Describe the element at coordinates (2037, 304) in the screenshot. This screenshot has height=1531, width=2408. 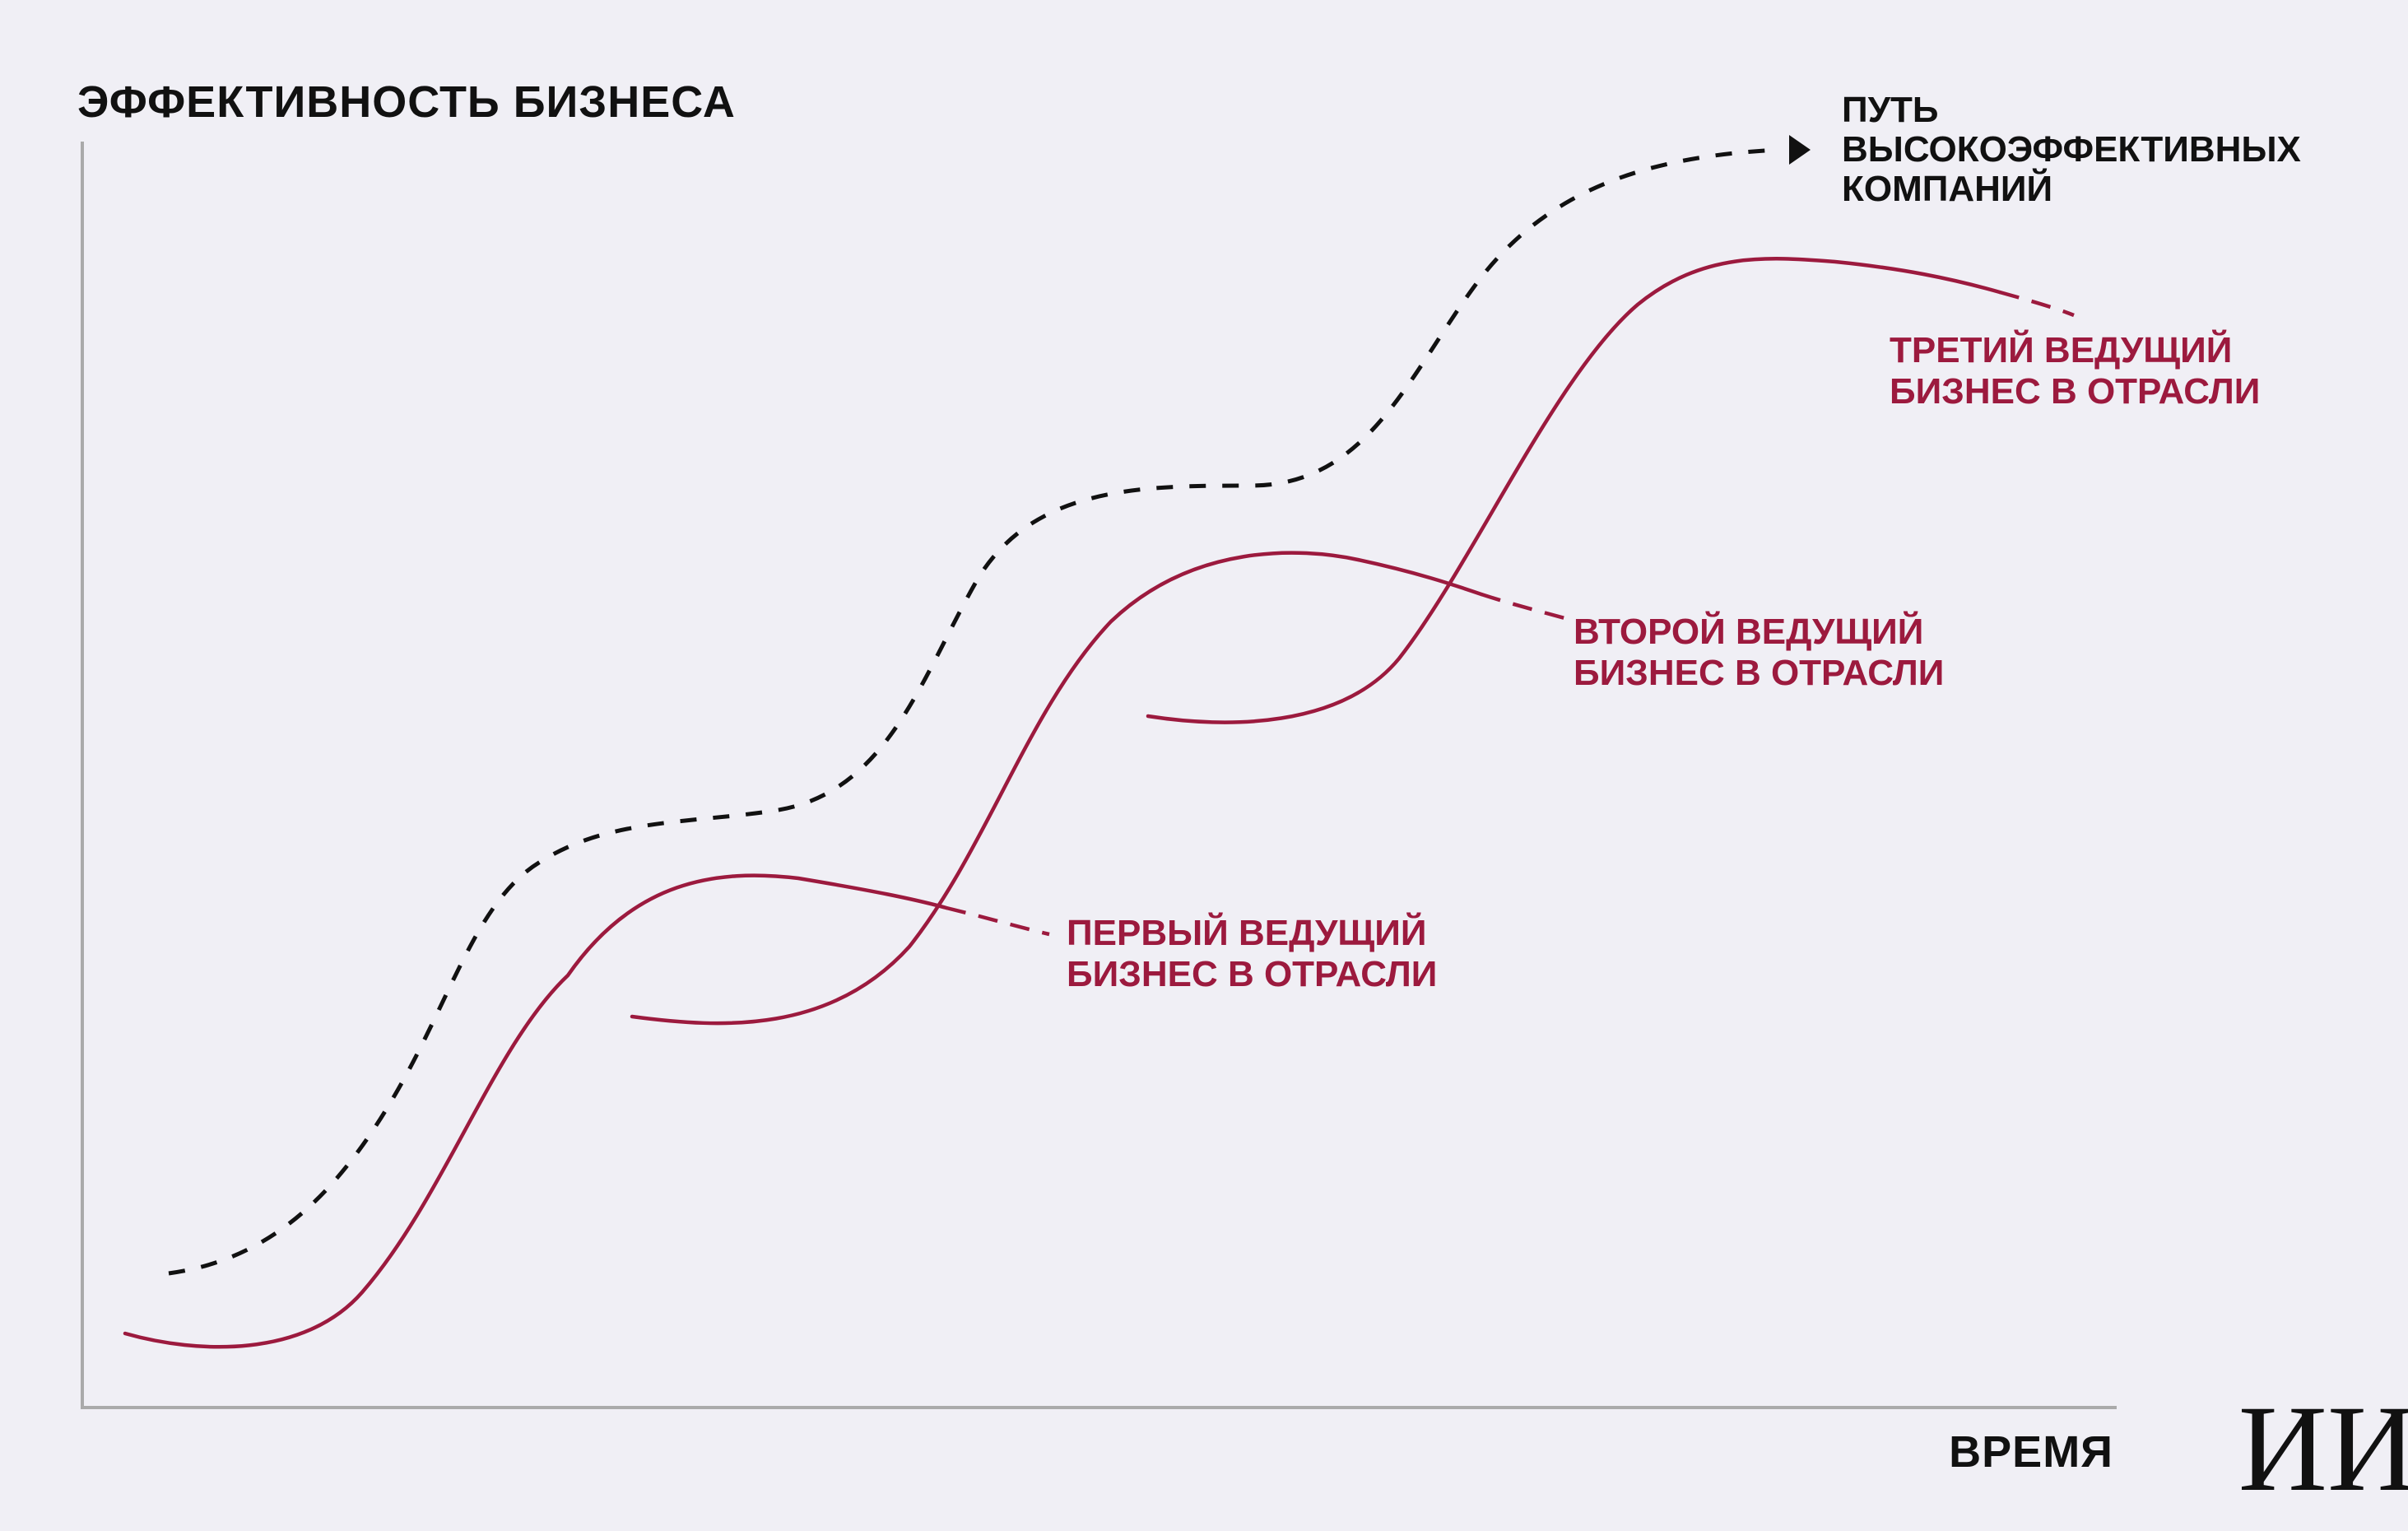
I see `third-business-tail` at that location.